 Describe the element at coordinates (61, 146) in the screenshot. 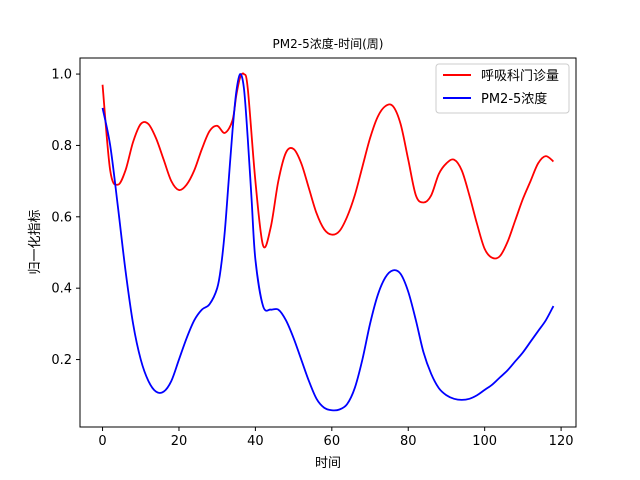

I see `y-tick-label: 0.8` at that location.